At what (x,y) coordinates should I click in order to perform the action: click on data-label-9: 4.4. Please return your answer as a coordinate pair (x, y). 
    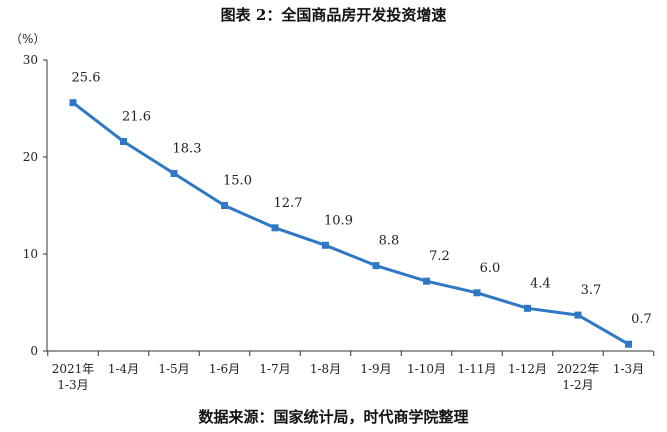
    Looking at the image, I should click on (540, 283).